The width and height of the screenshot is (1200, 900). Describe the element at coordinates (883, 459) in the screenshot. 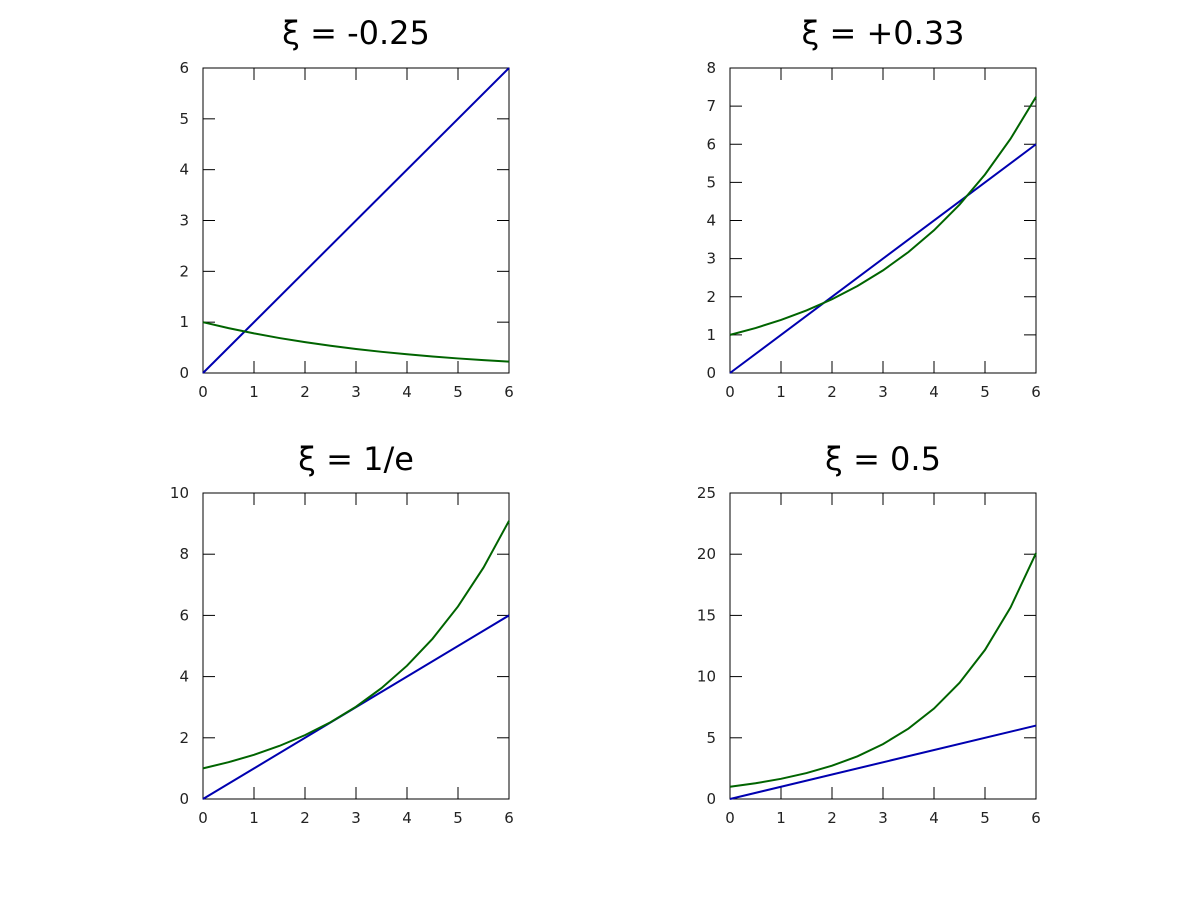

I see `chart-title: ξ = 0.5` at that location.